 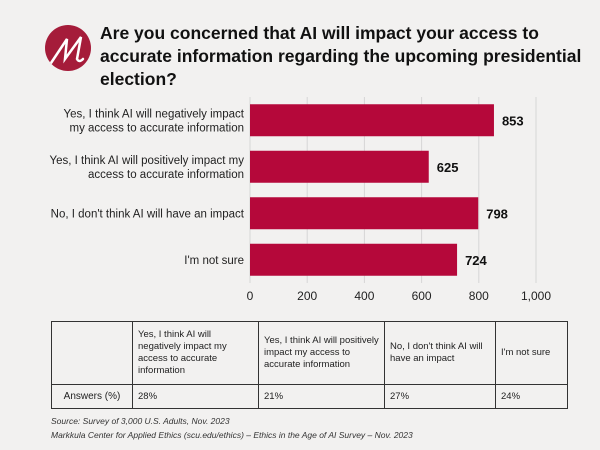 What do you see at coordinates (440, 396) in the screenshot?
I see `table-cell: 27%` at bounding box center [440, 396].